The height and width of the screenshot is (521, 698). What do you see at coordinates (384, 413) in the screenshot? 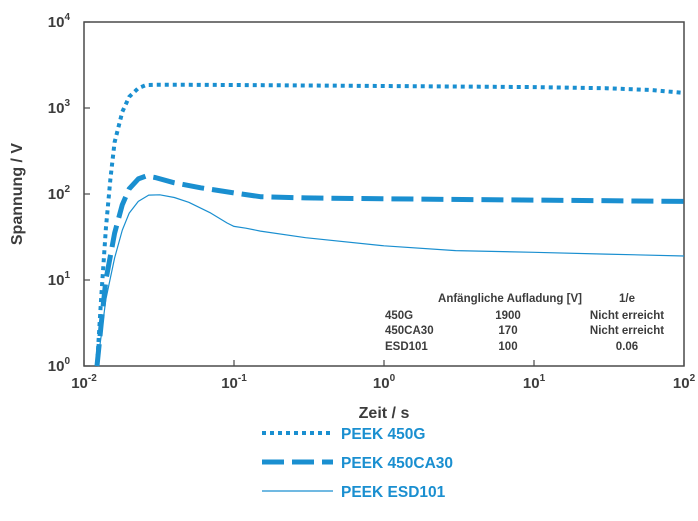
I see `x-axis-title: Zeit / s` at bounding box center [384, 413].